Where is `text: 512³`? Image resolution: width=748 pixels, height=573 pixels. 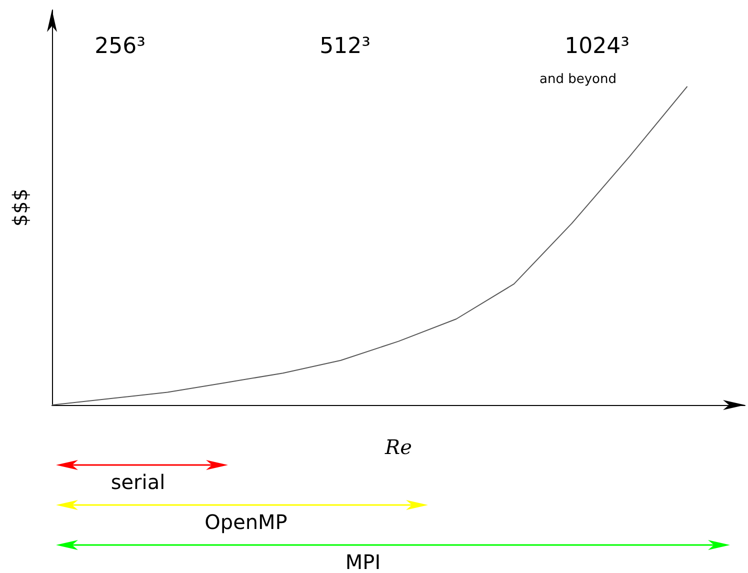 text: 512³ is located at coordinates (345, 46).